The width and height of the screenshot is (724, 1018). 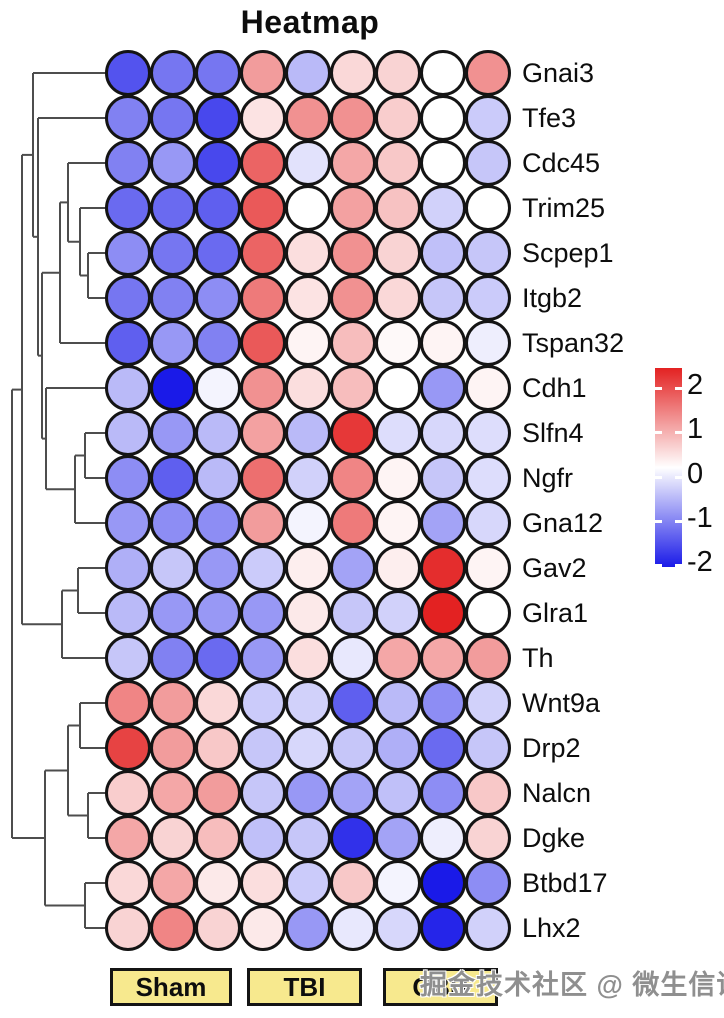 I want to click on row-label: Tfe3, so click(x=549, y=118).